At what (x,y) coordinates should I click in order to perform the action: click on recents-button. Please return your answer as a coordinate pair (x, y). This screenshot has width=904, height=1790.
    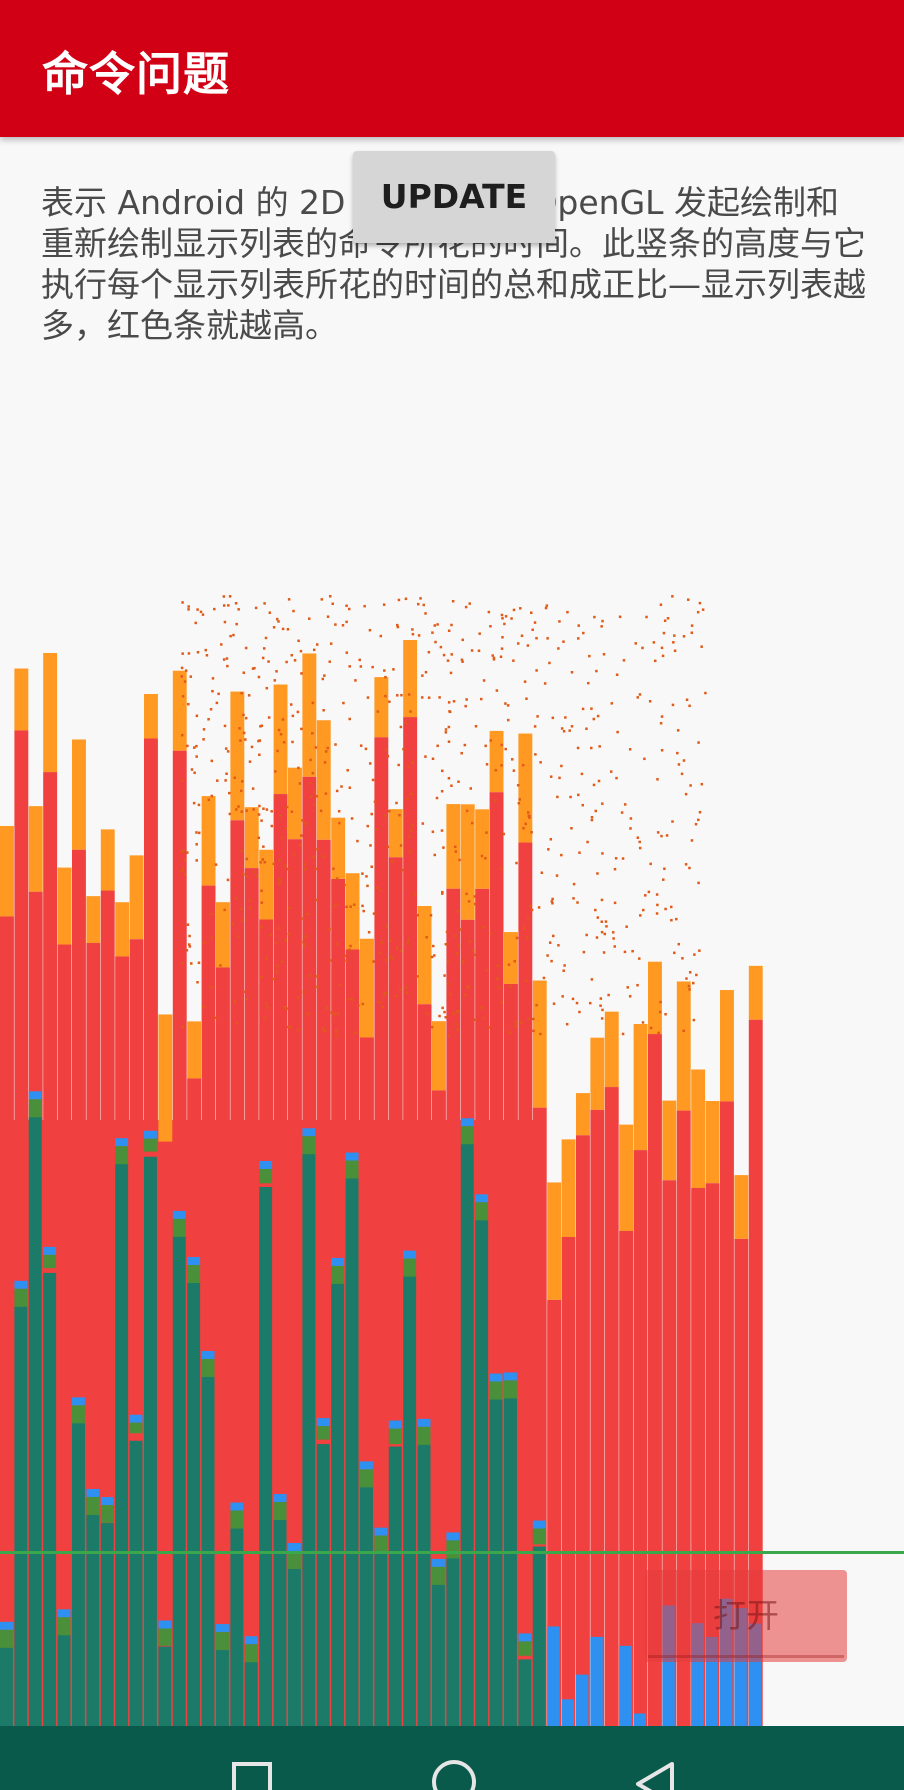
    Looking at the image, I should click on (252, 1758).